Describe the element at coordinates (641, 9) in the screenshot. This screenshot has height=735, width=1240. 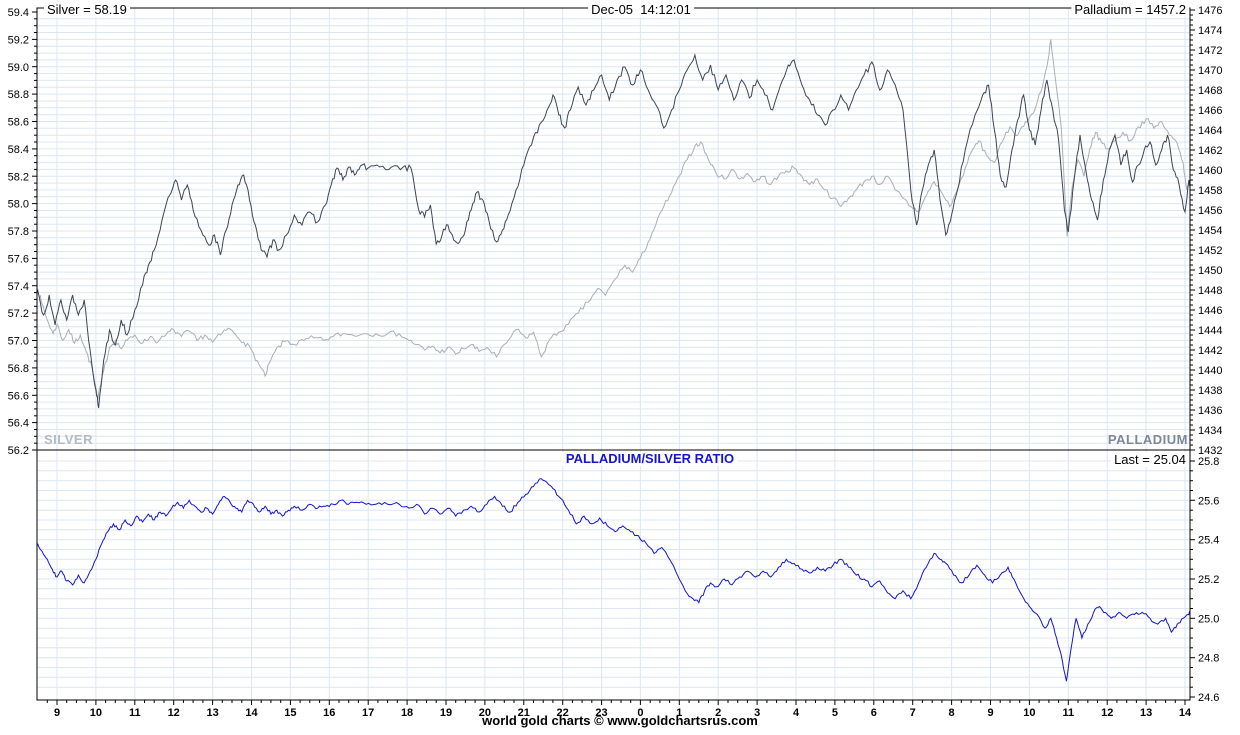
I see `datetime-label: Dec-05 14:12:01` at that location.